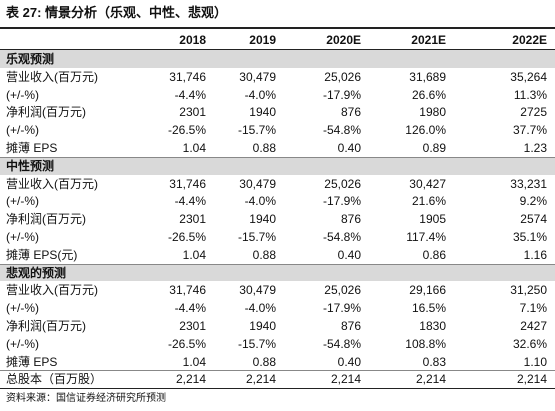 The height and width of the screenshot is (411, 555). What do you see at coordinates (425, 130) in the screenshot?
I see `cell-value: 126.0%` at bounding box center [425, 130].